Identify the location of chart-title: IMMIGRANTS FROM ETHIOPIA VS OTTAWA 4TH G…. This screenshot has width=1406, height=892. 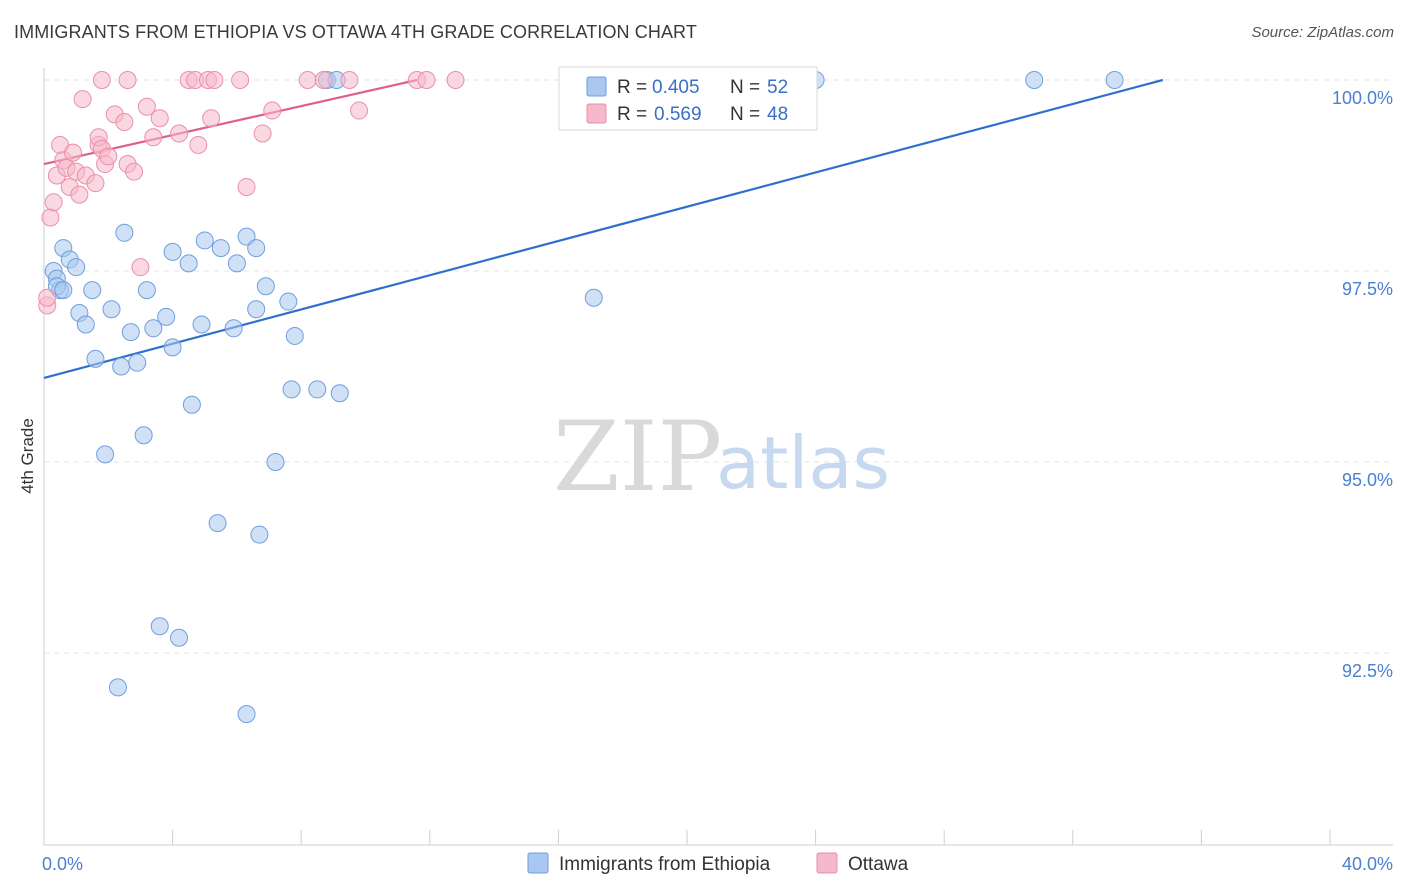
(355, 32).